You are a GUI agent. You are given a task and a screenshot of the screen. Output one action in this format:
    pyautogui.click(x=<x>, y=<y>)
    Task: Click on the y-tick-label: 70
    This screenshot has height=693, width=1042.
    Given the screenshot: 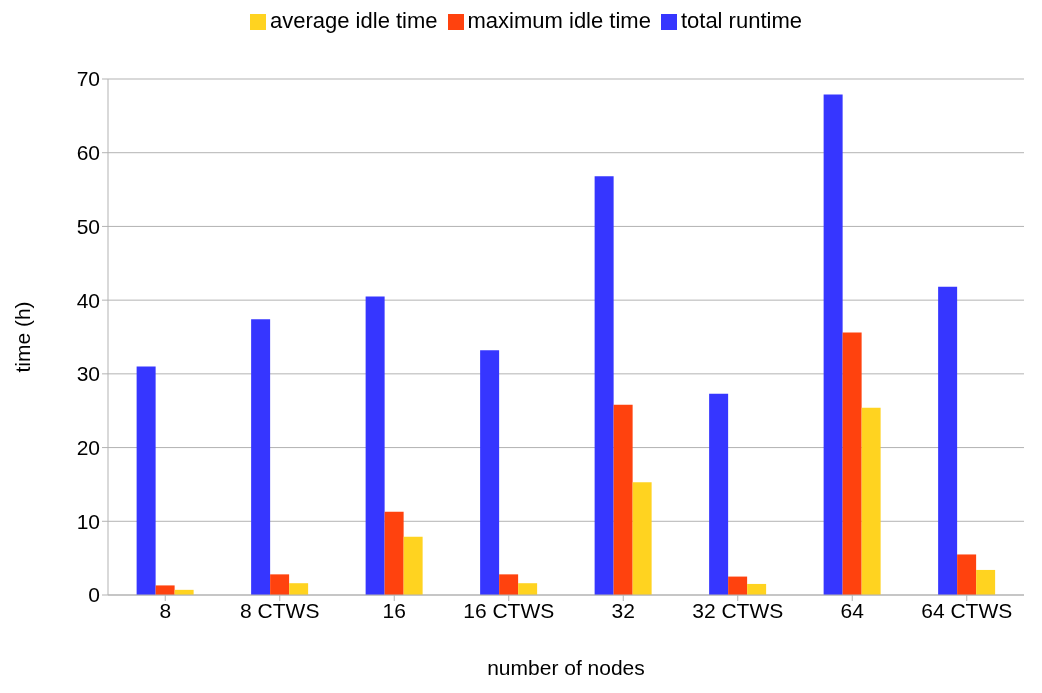 What is the action you would take?
    pyautogui.click(x=88, y=79)
    